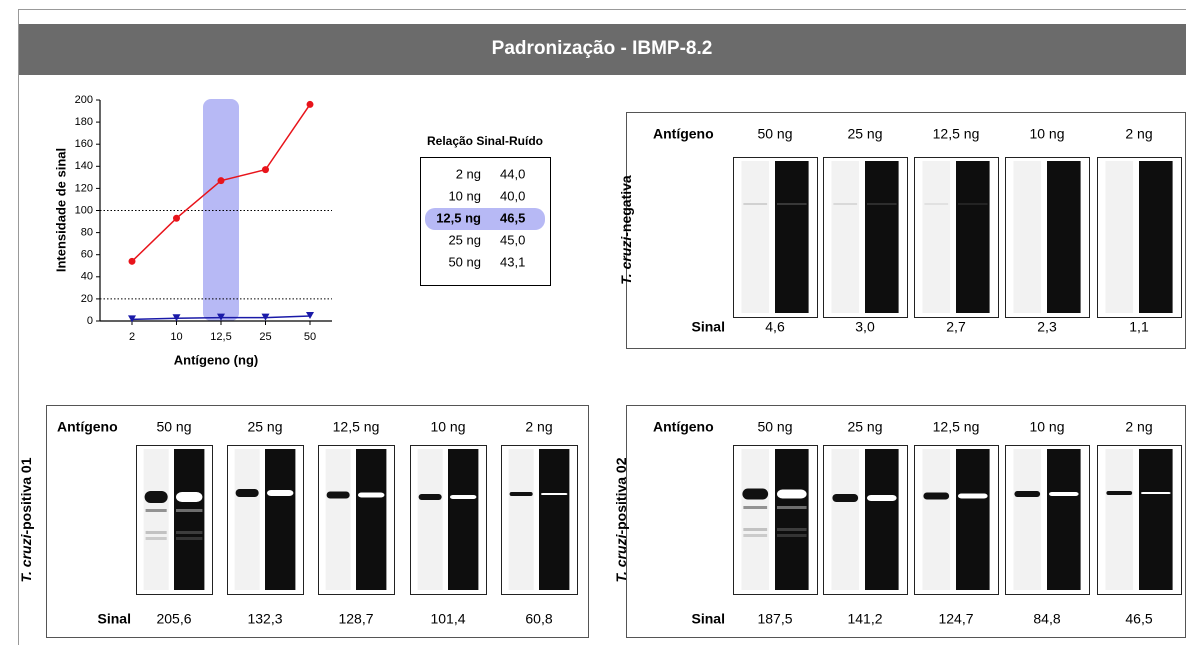  I want to click on y-tick-label: 100, so click(84, 210).